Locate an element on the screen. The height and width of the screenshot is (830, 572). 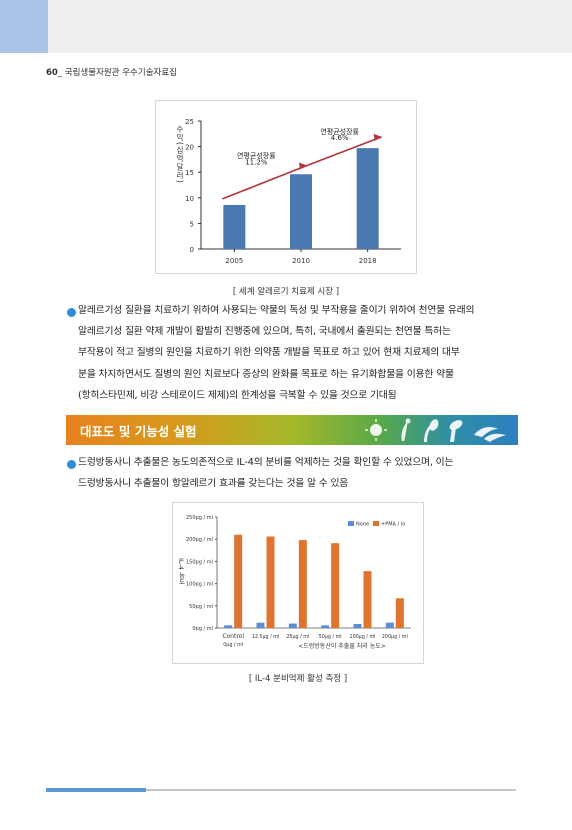
y-tick-label: 150pg / ml is located at coordinates (199, 562).